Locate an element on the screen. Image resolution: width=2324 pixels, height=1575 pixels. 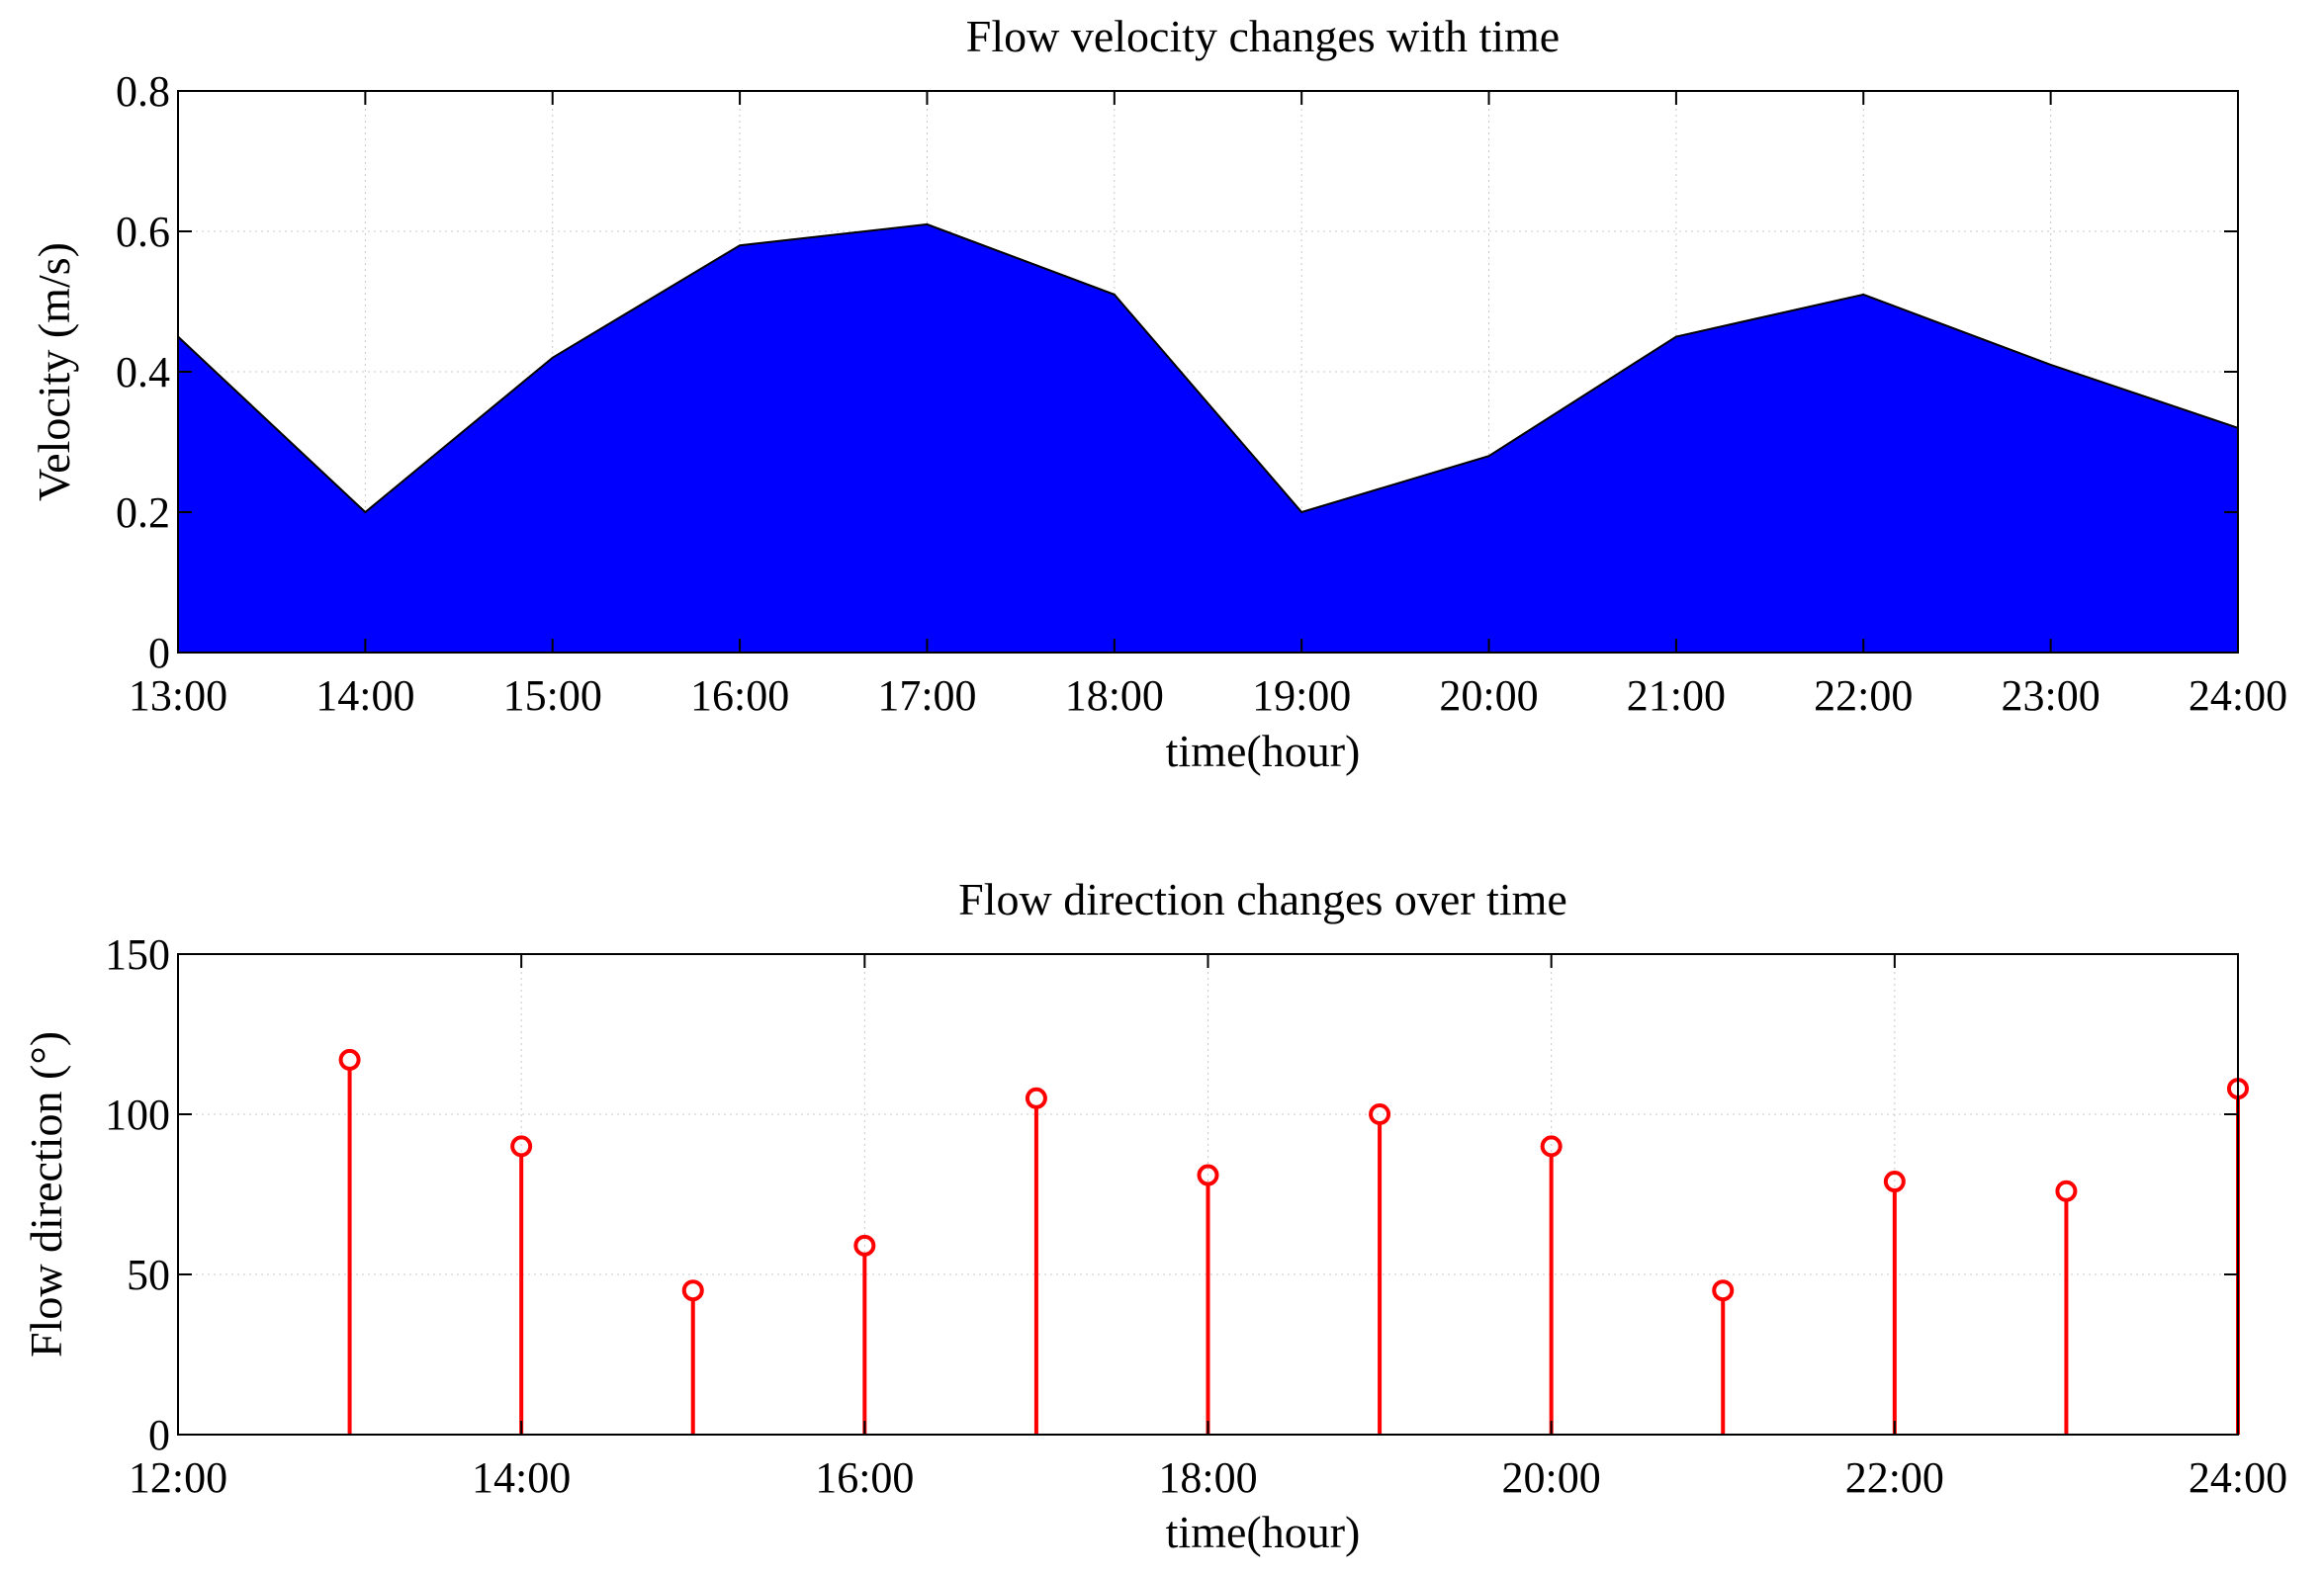
velocity-x-tick-label: 22:00 is located at coordinates (1863, 695).